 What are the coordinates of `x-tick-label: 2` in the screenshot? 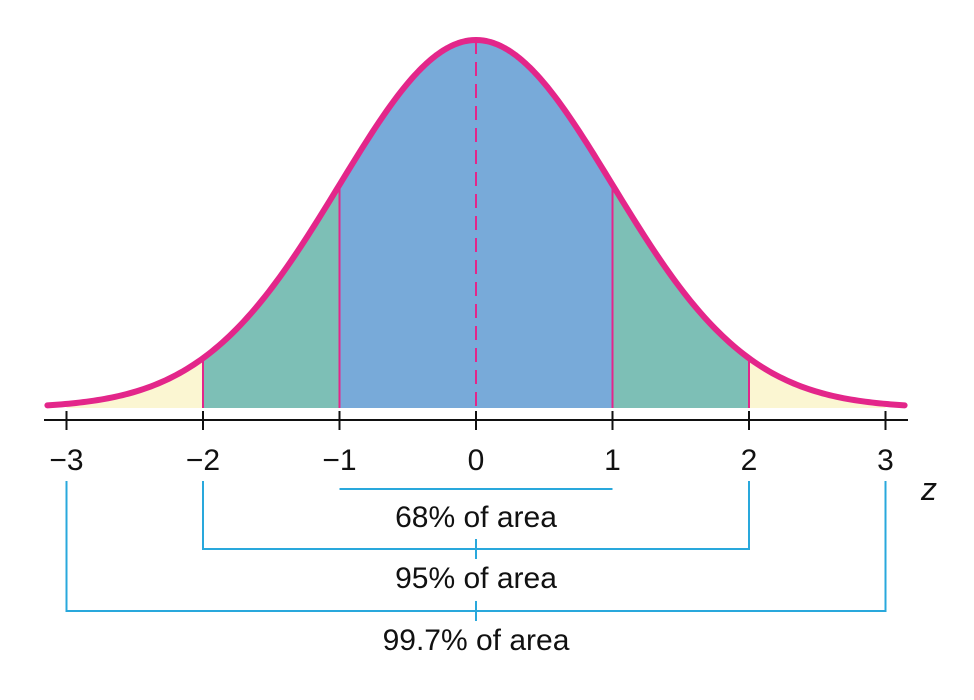 It's located at (749, 460).